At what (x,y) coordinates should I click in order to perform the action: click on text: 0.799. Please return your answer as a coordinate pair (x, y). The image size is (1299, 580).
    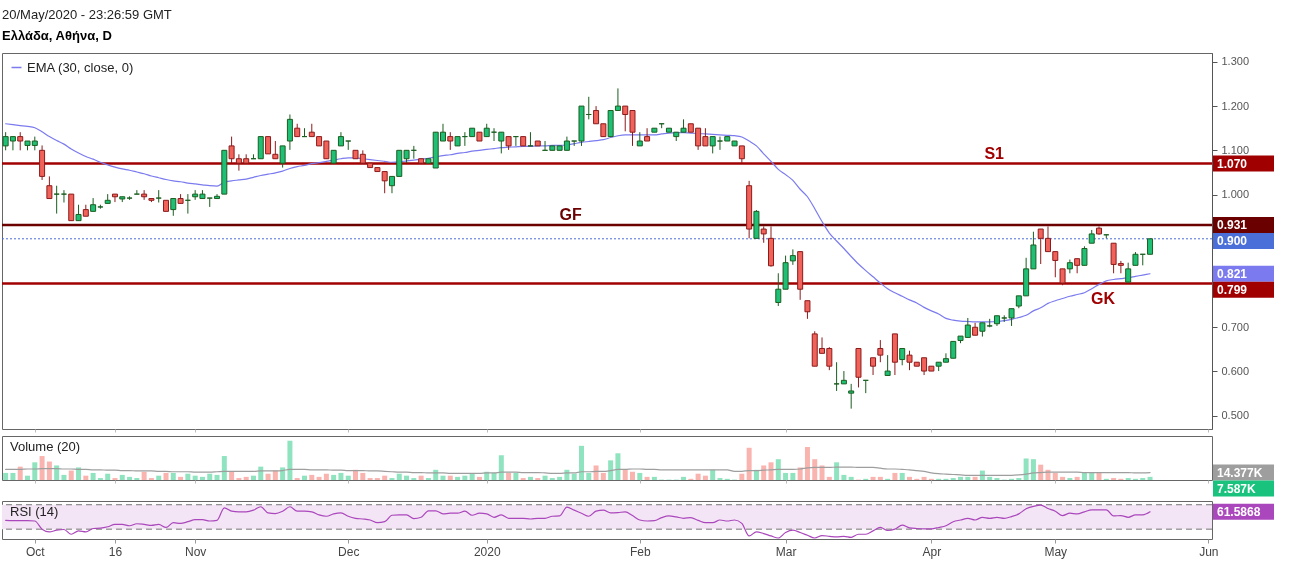
    Looking at the image, I should click on (1232, 289).